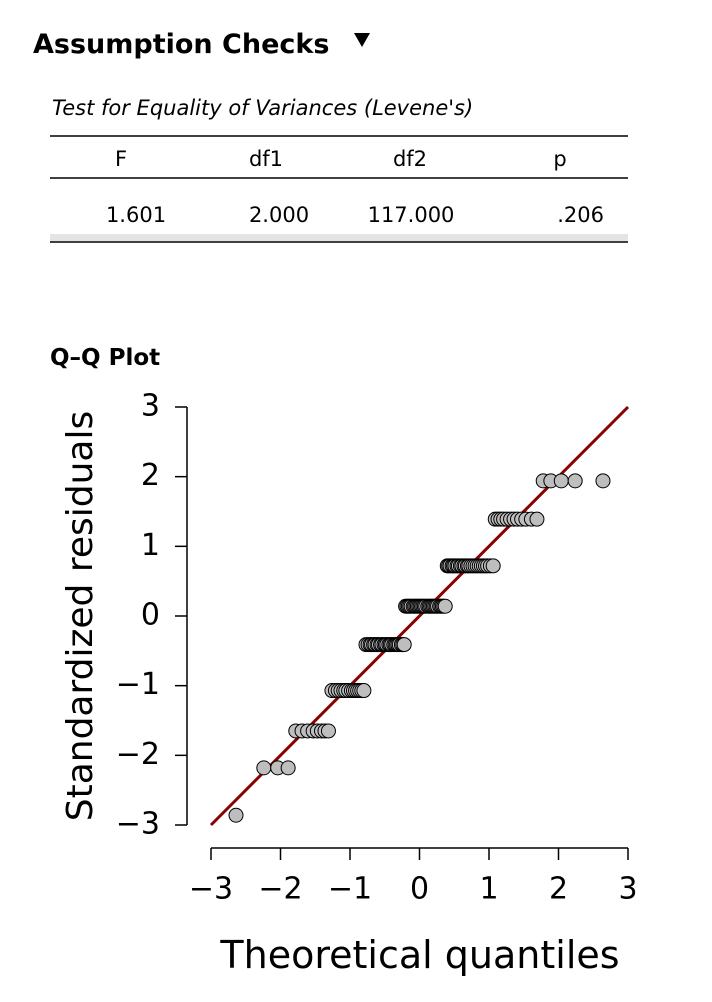  I want to click on x-tick-label: −3, so click(211, 889).